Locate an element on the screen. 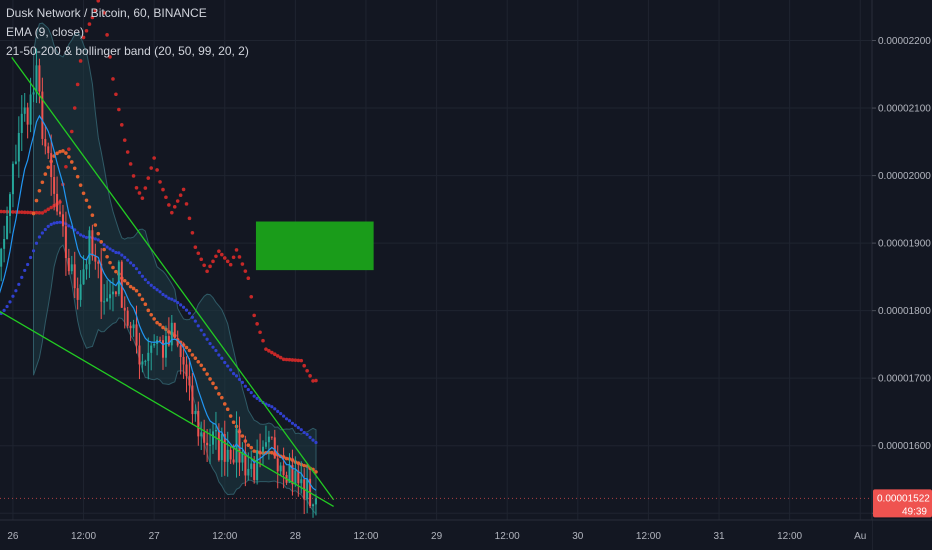 The width and height of the screenshot is (932, 550). price-axis is located at coordinates (902, 275).